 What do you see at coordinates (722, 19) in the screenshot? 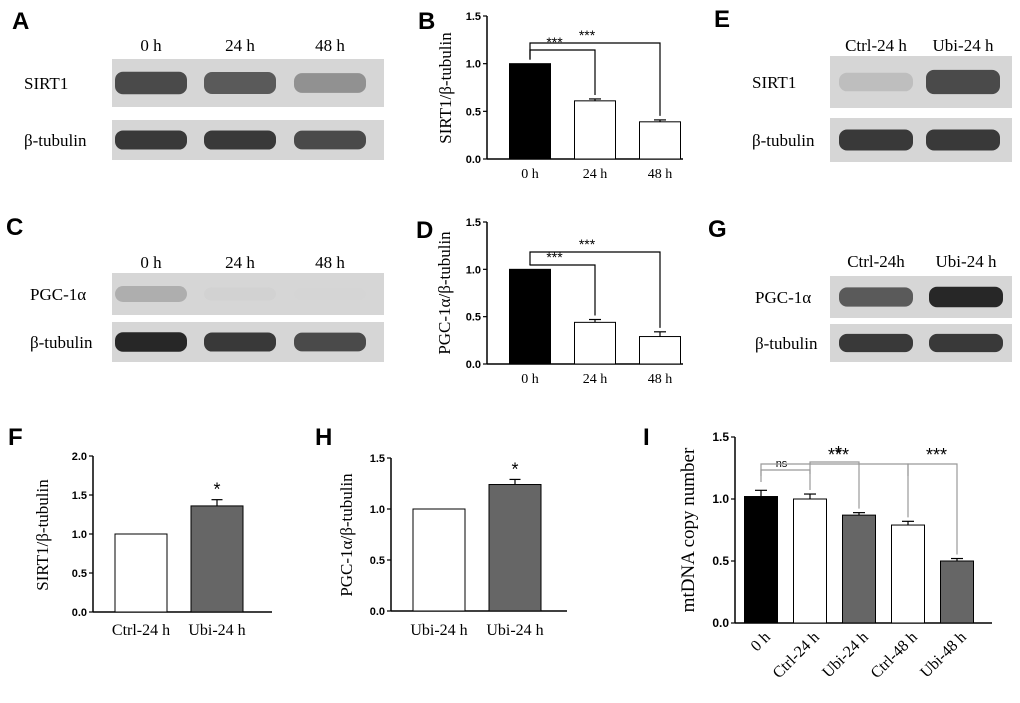
I see `panel-label-e: E` at bounding box center [722, 19].